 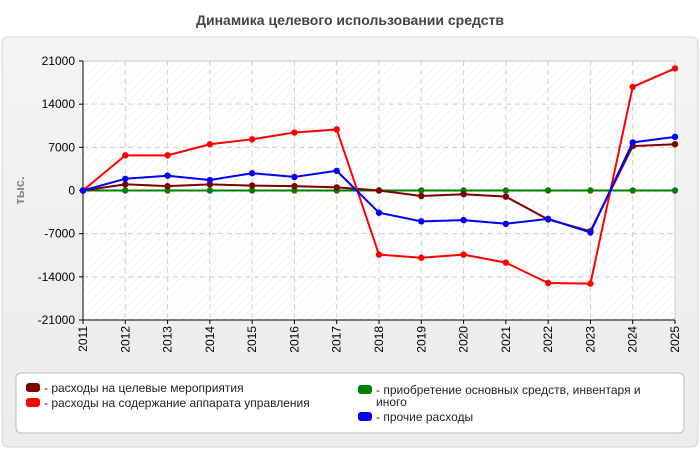 What do you see at coordinates (675, 339) in the screenshot?
I see `x-tick-label: 2025` at bounding box center [675, 339].